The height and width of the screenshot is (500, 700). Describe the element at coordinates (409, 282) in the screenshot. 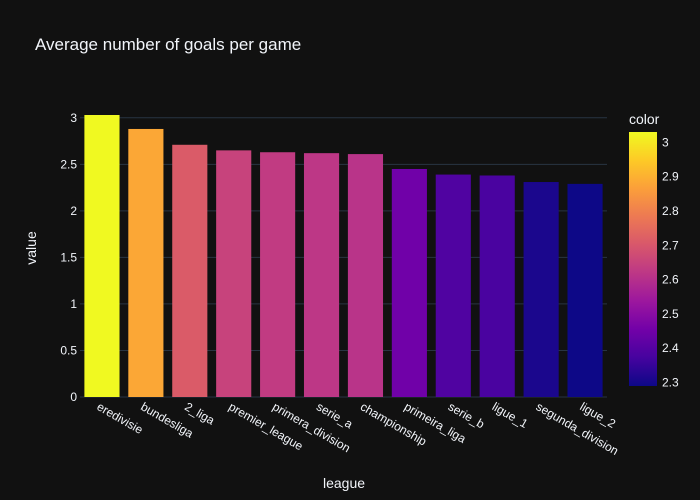

I see `bar-primeira_liga` at that location.